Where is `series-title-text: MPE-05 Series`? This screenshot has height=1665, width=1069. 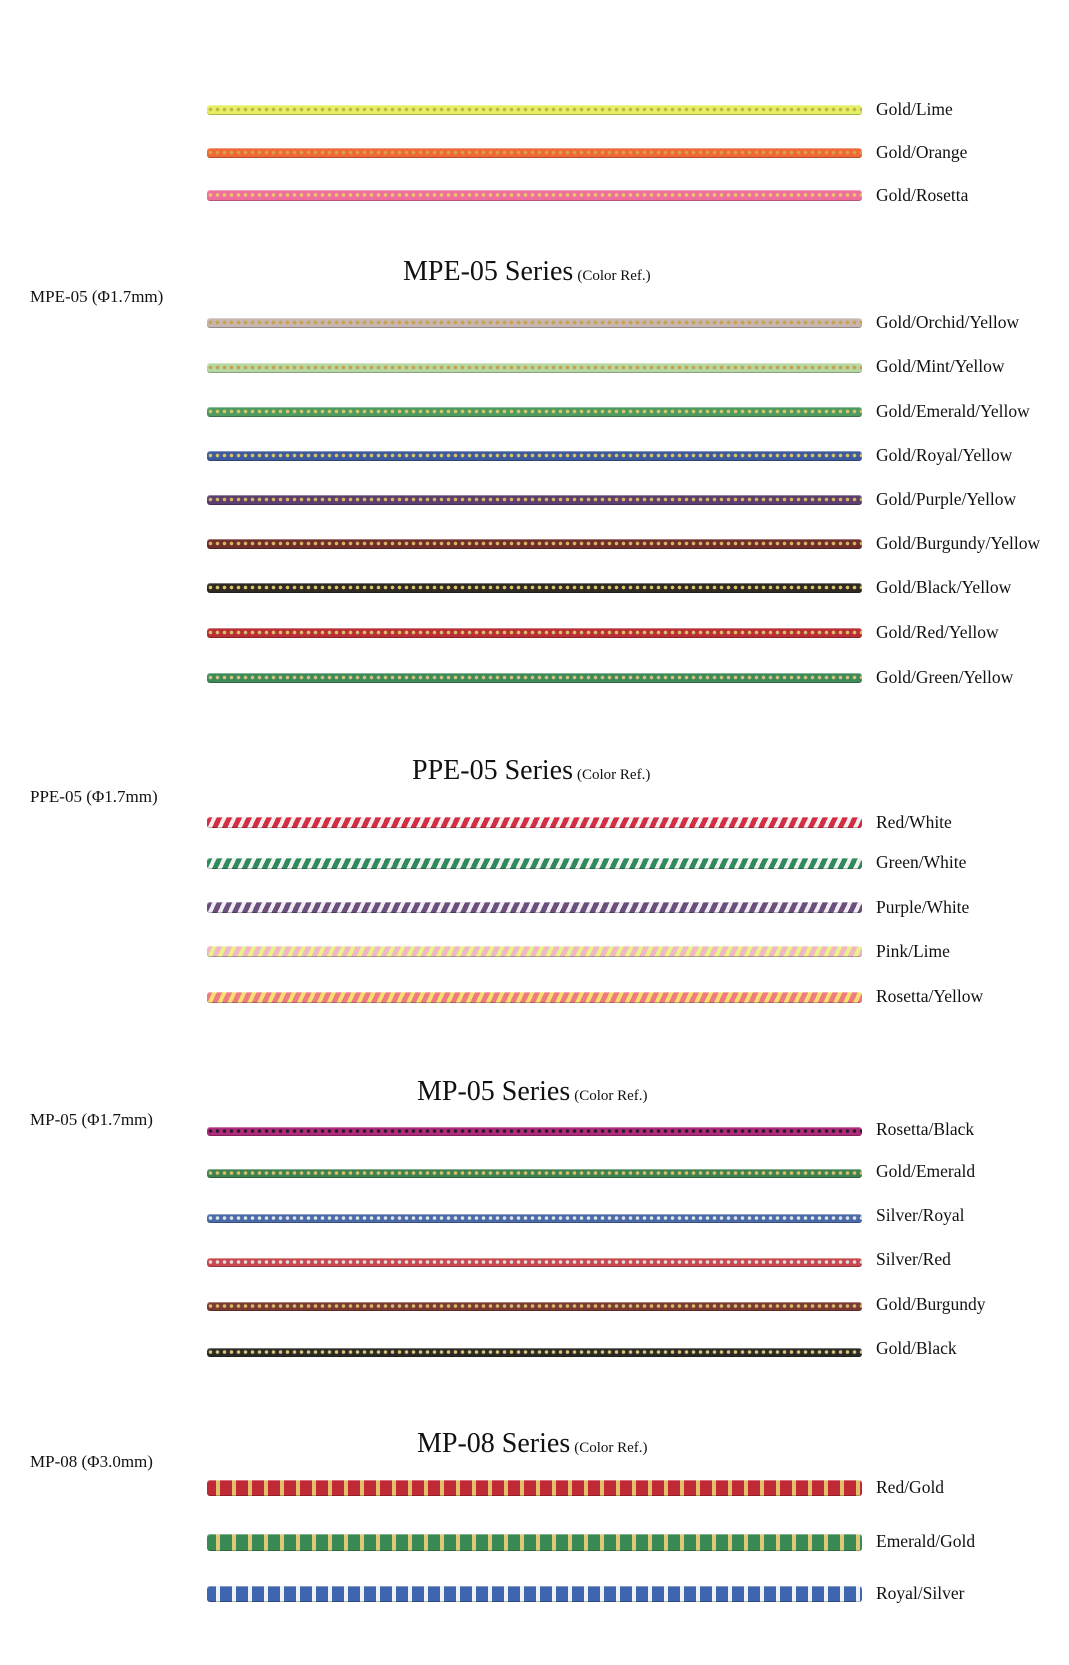 series-title-text: MPE-05 Series is located at coordinates (488, 271).